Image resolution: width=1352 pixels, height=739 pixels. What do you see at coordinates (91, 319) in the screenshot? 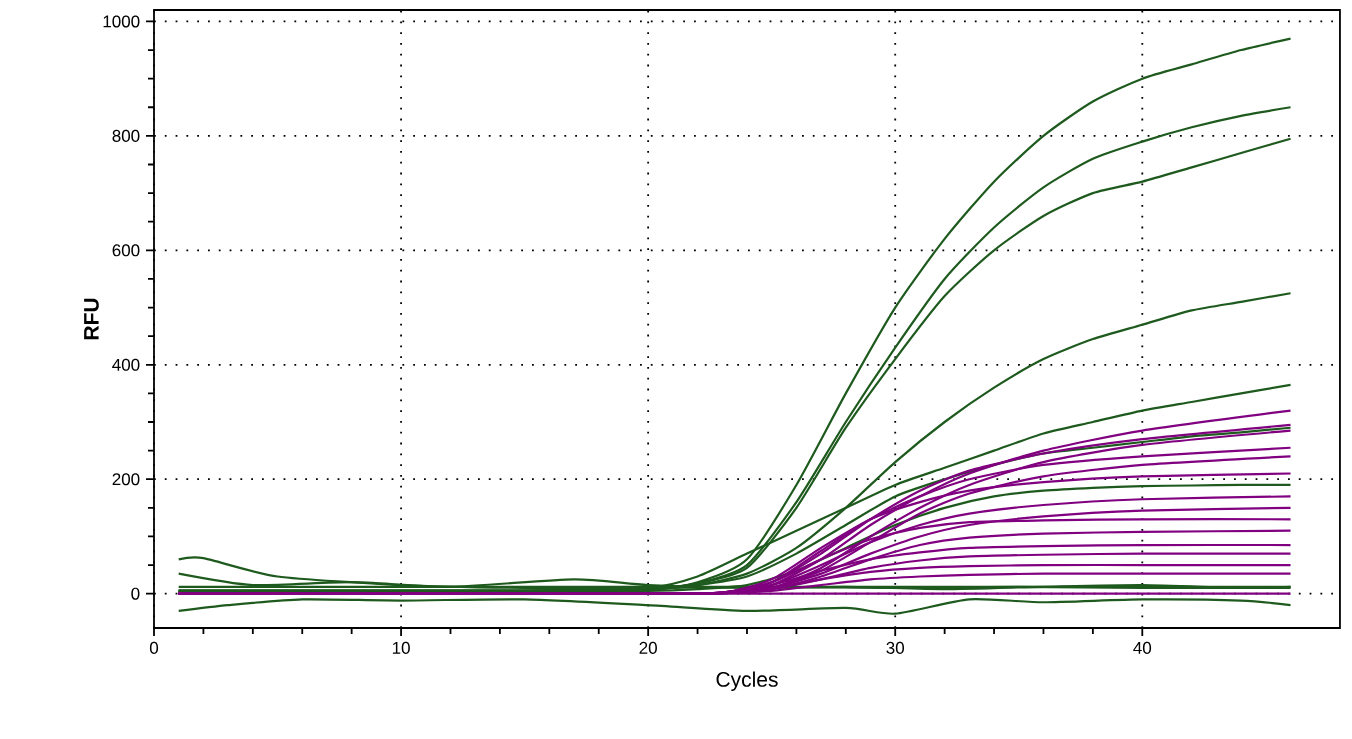
I see `y-axis-title: RFU` at bounding box center [91, 319].